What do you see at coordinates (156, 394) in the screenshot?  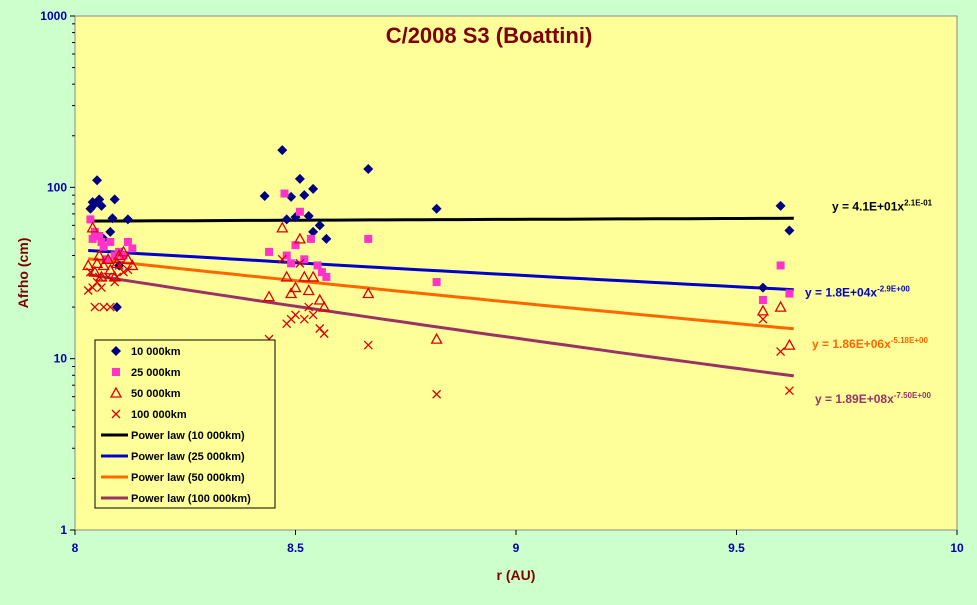 I see `legend-label: 50 000km` at bounding box center [156, 394].